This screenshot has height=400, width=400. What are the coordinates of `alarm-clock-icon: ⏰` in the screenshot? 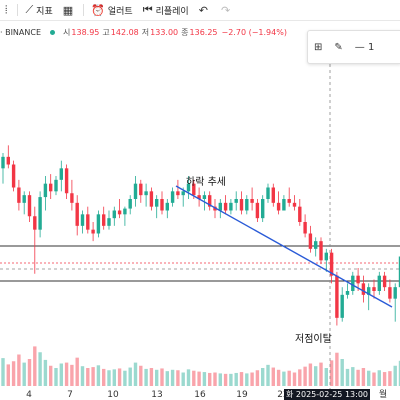 It's located at (98, 10).